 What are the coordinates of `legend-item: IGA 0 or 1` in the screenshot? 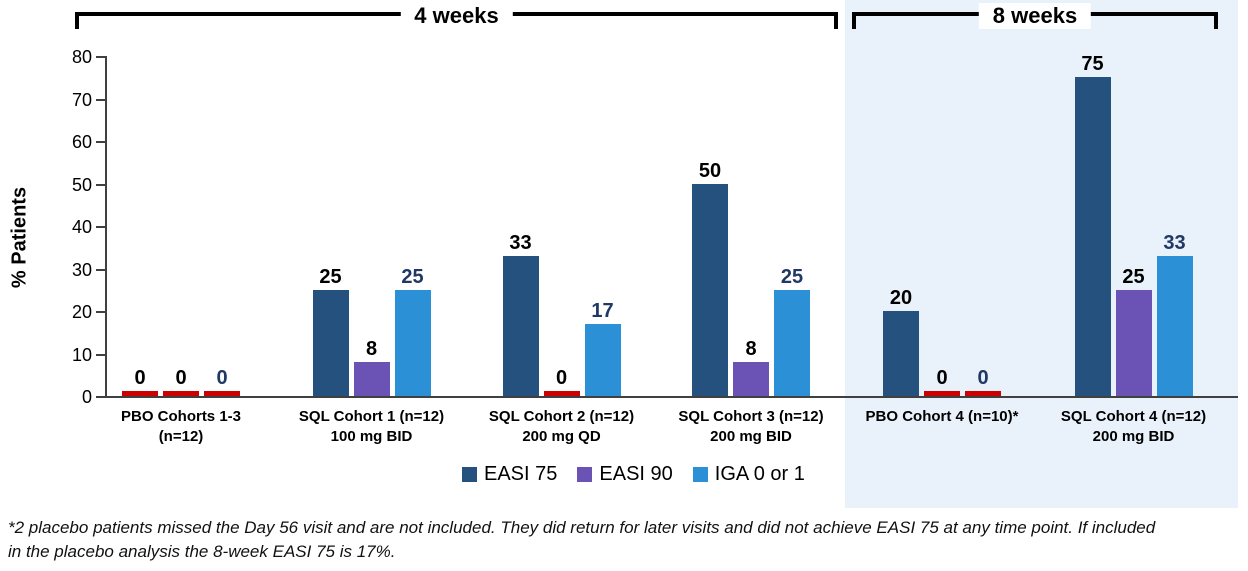 It's located at (748, 474).